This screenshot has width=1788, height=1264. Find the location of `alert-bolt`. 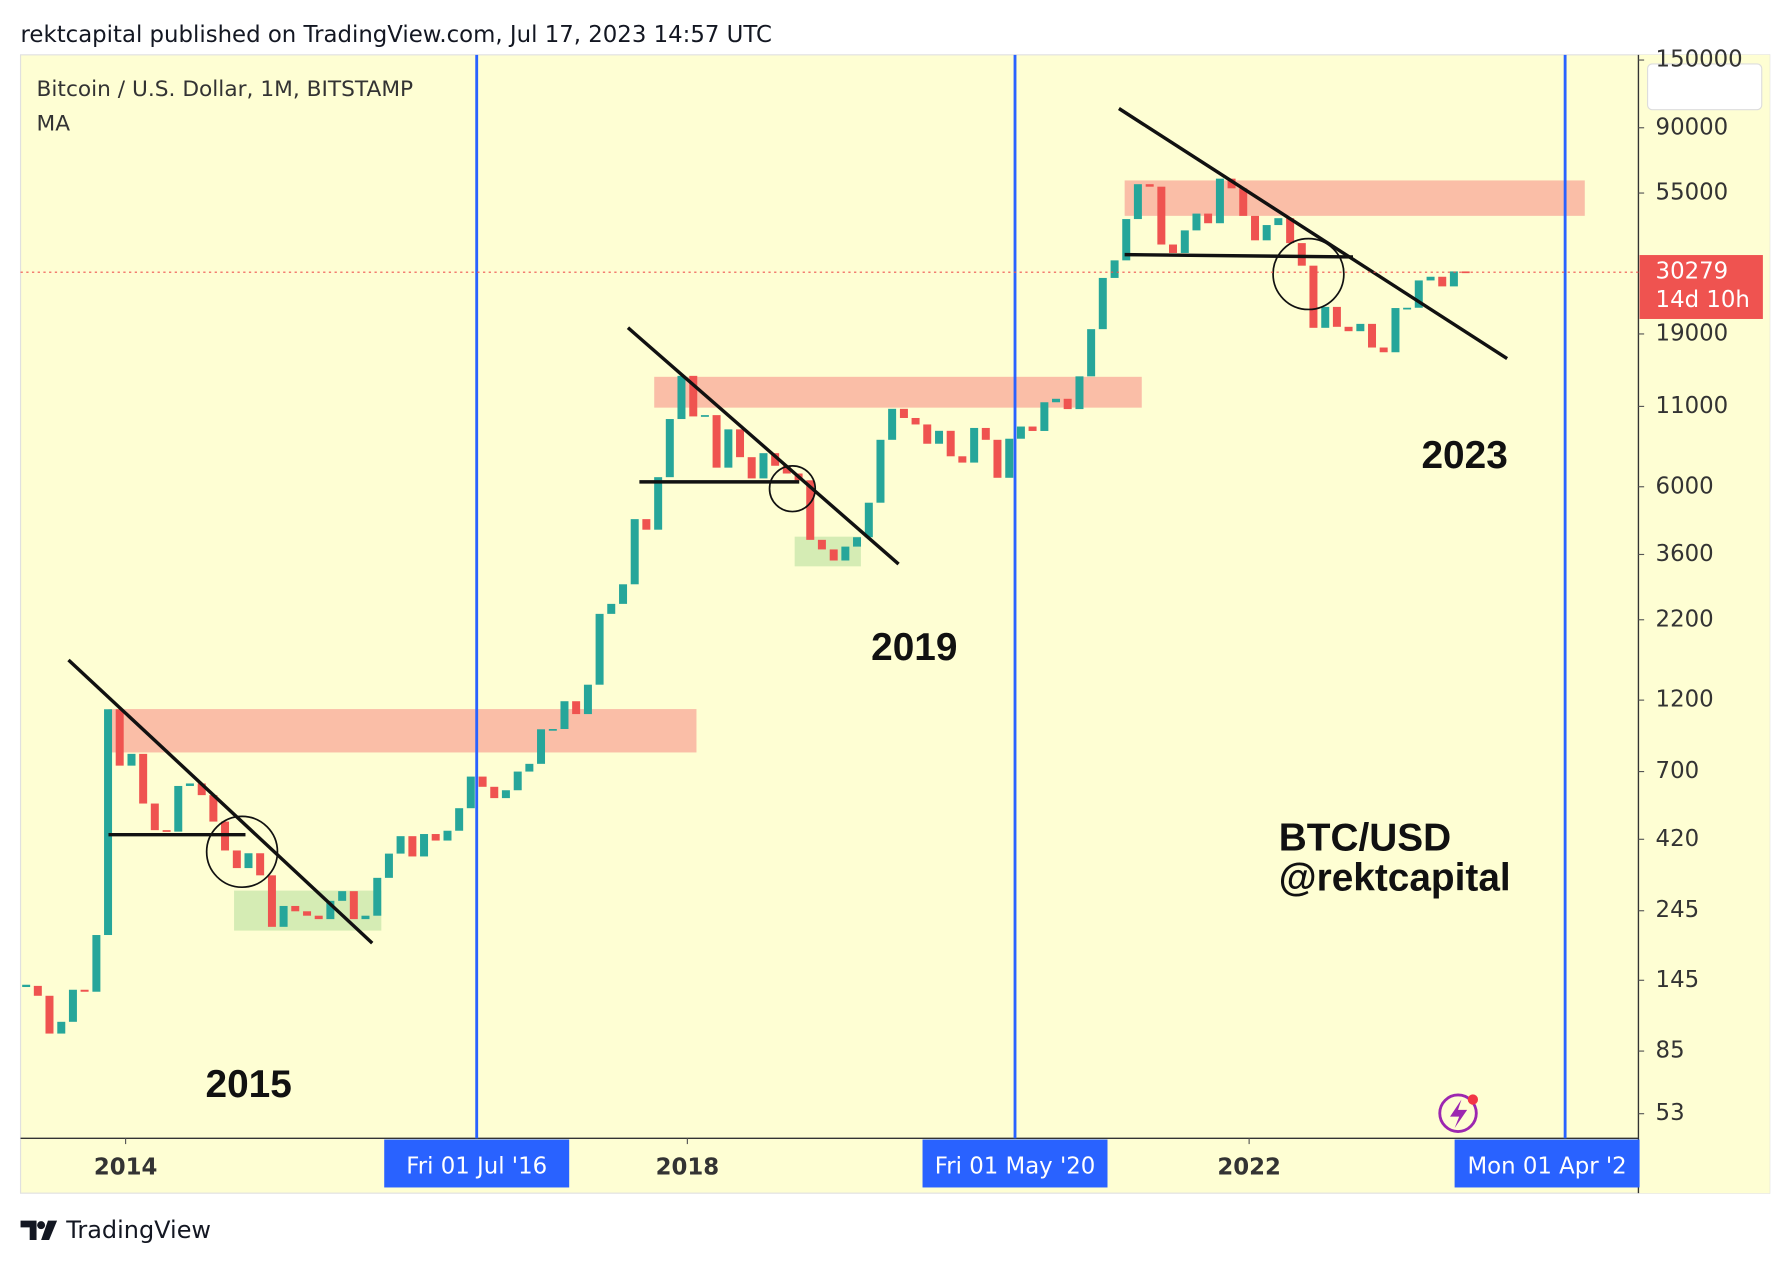

alert-bolt is located at coordinates (1459, 1114).